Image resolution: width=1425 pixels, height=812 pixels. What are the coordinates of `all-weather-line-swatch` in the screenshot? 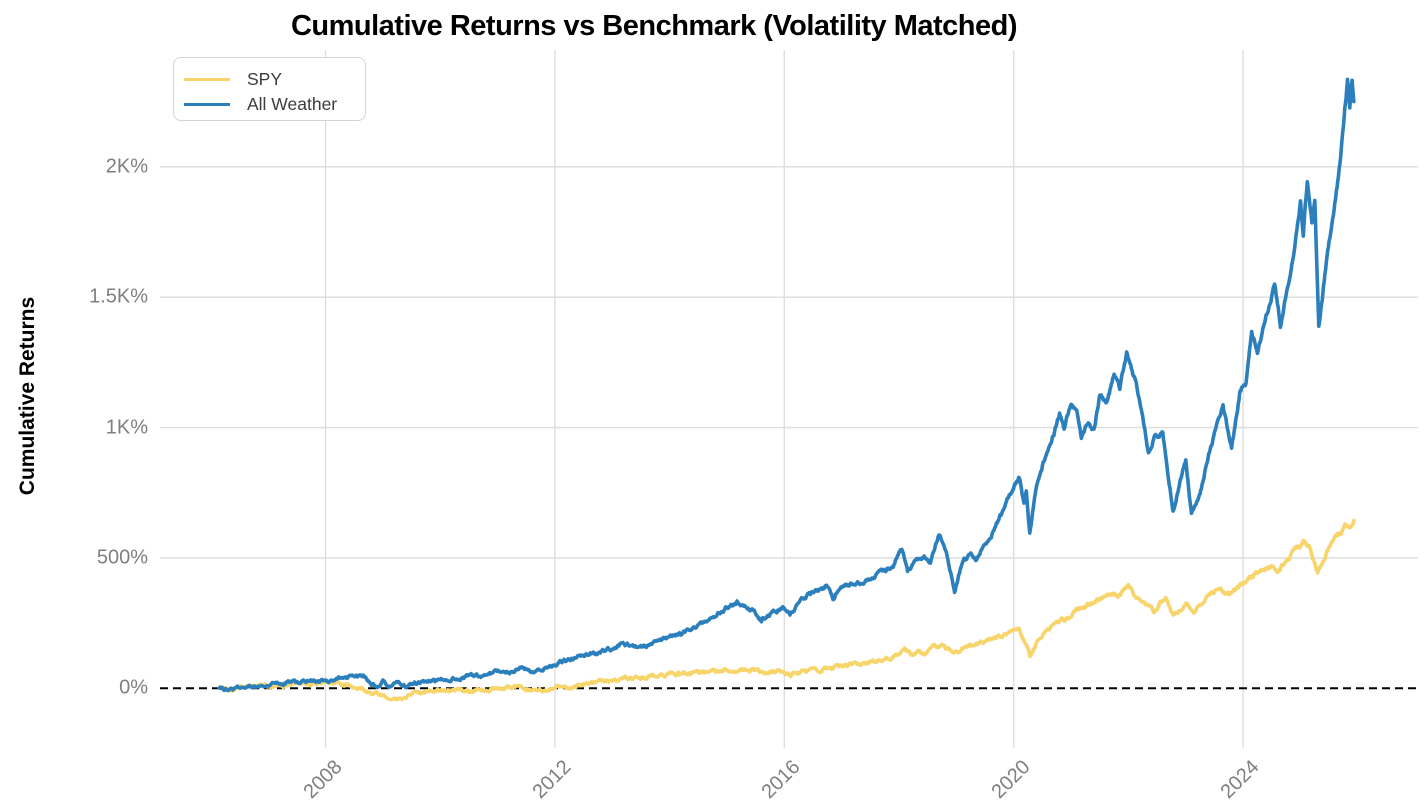 It's located at (207, 104).